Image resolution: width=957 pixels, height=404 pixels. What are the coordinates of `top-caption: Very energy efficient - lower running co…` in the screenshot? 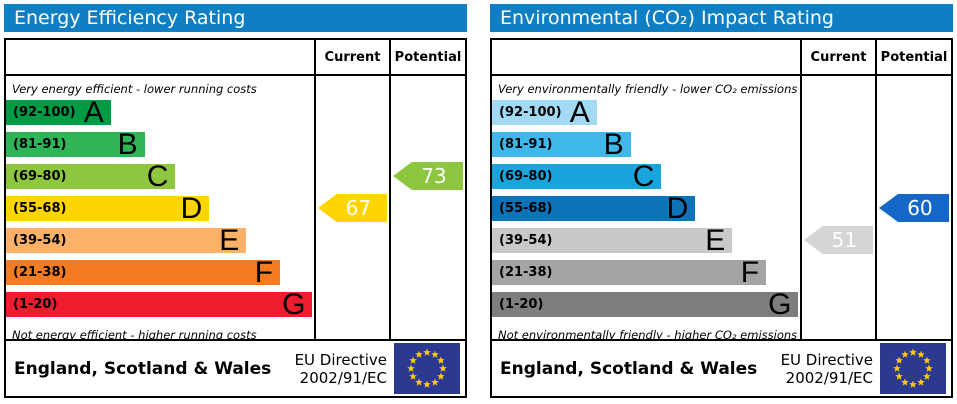 It's located at (134, 89).